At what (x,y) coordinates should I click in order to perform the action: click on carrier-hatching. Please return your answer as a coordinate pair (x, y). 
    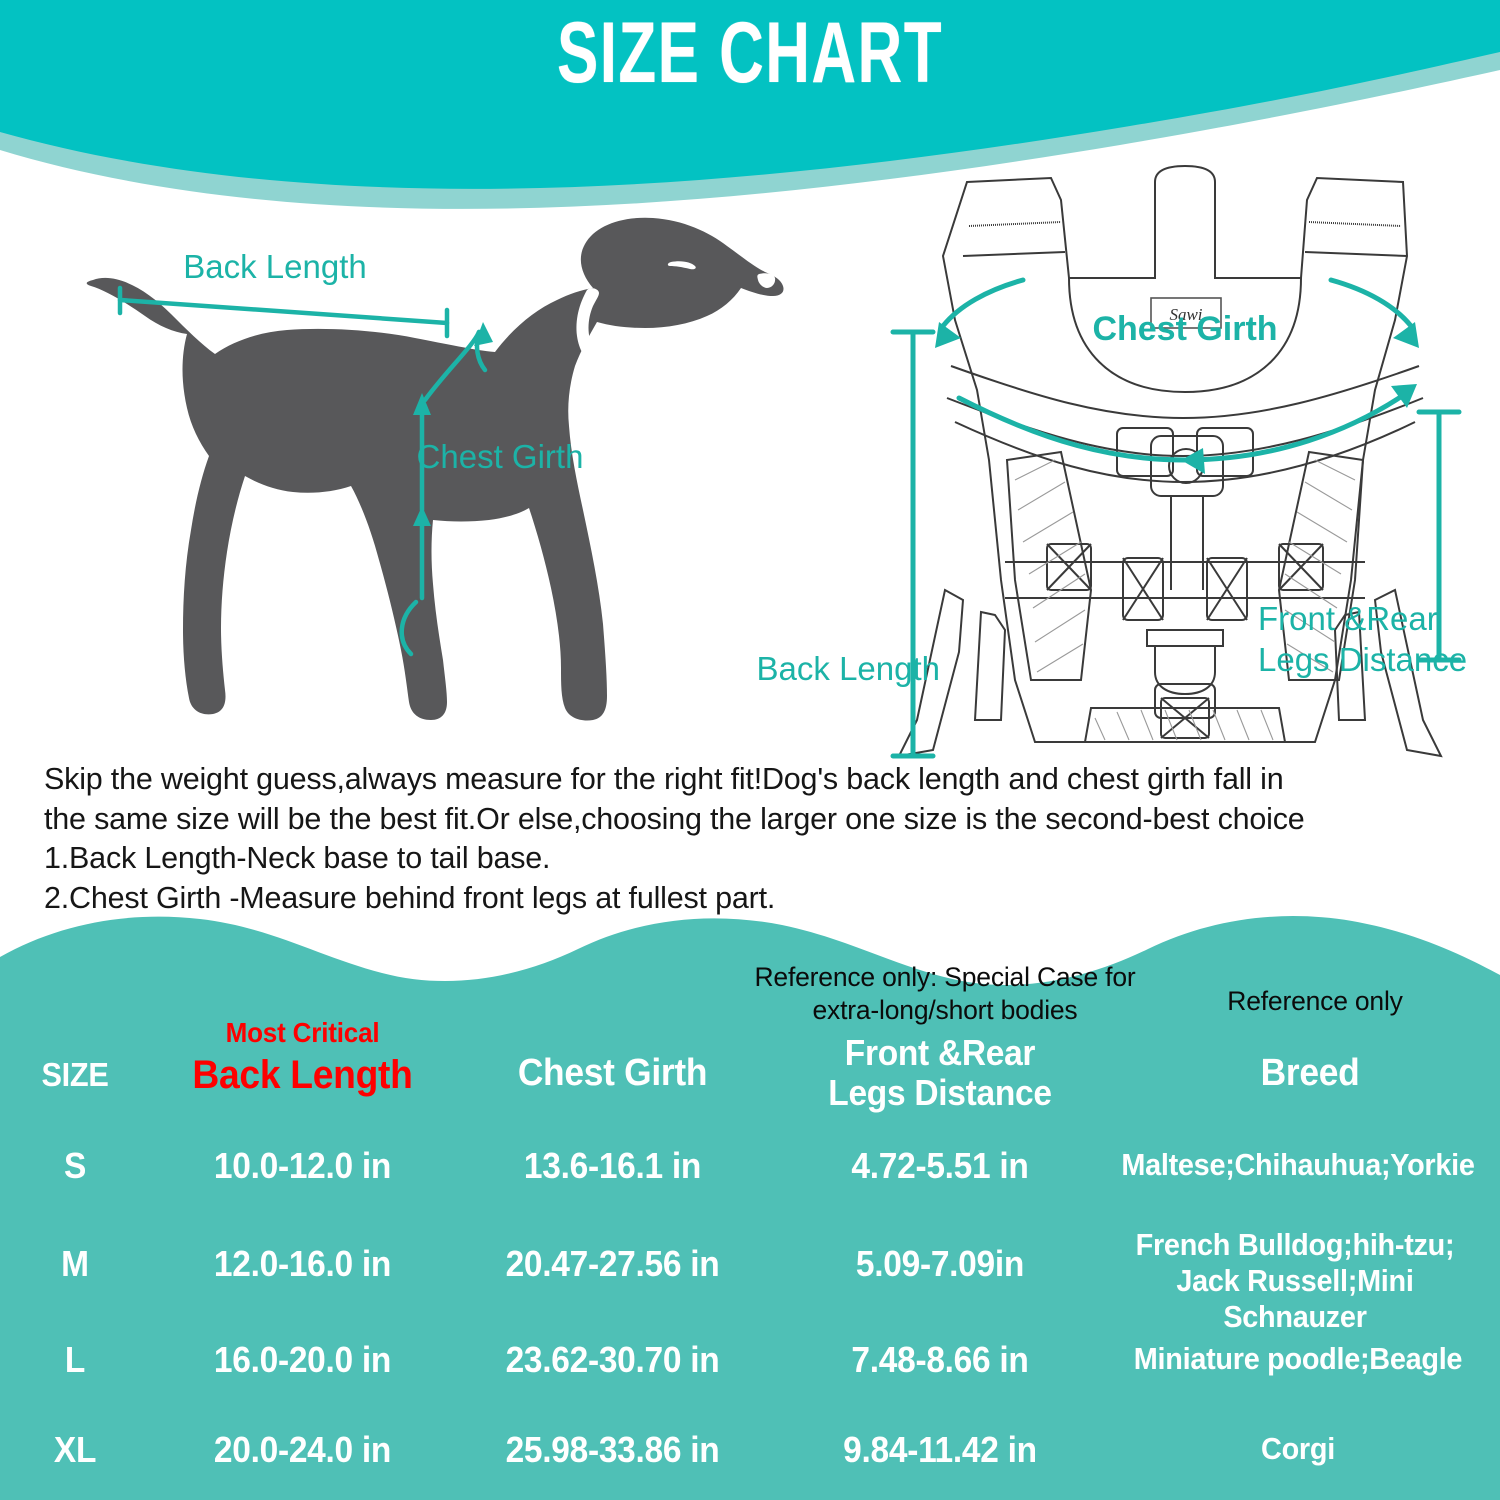
    Looking at the image, I should click on (1185, 600).